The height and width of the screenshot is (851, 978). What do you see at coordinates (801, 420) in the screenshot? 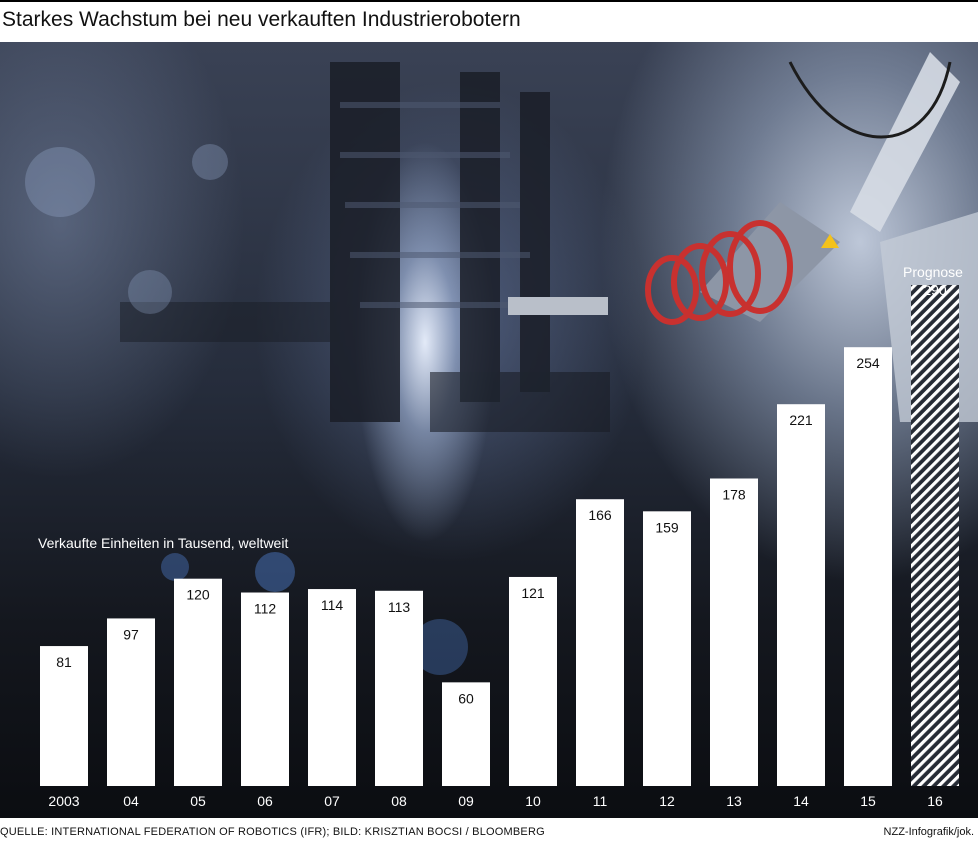
I see `value-label-14: 221` at bounding box center [801, 420].